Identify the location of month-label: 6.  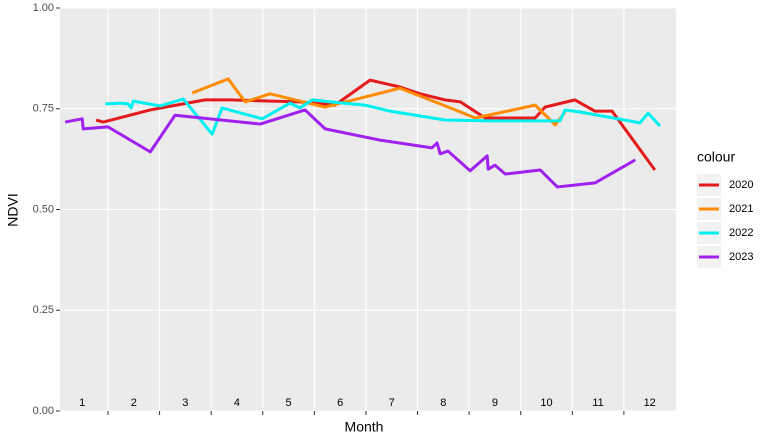
(340, 403).